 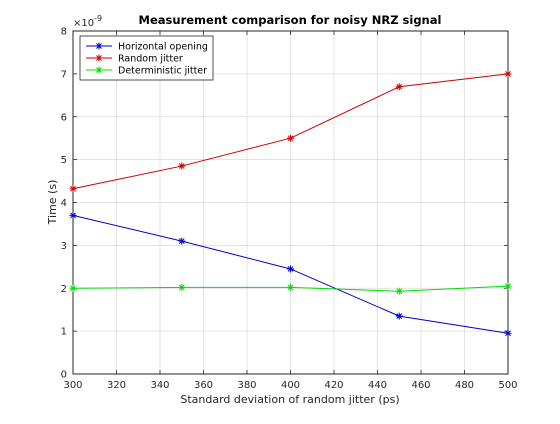 I want to click on y-axis-exponent-base: ×10, so click(x=83, y=23).